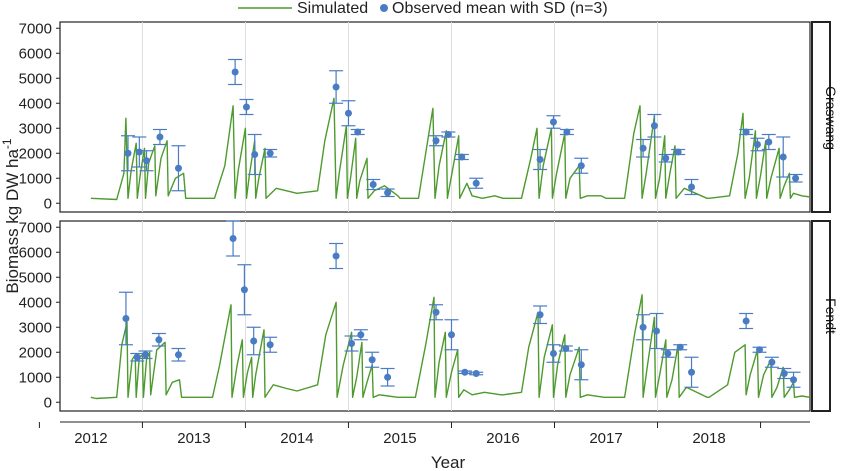 This screenshot has height=471, width=850. Describe the element at coordinates (831, 316) in the screenshot. I see `strip-label-fendt: Fendt` at that location.